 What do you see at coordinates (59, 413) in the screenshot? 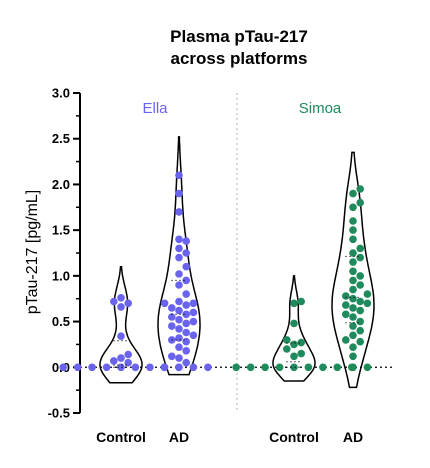
I see `y-tick-label: -0.5` at bounding box center [59, 413].